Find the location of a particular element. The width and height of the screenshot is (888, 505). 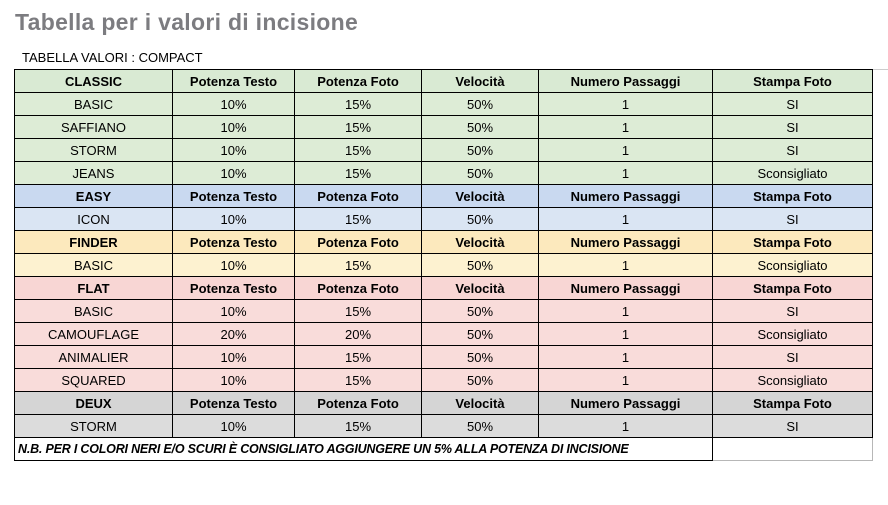

model-name-cell: ANIMALIER is located at coordinates (93, 357).